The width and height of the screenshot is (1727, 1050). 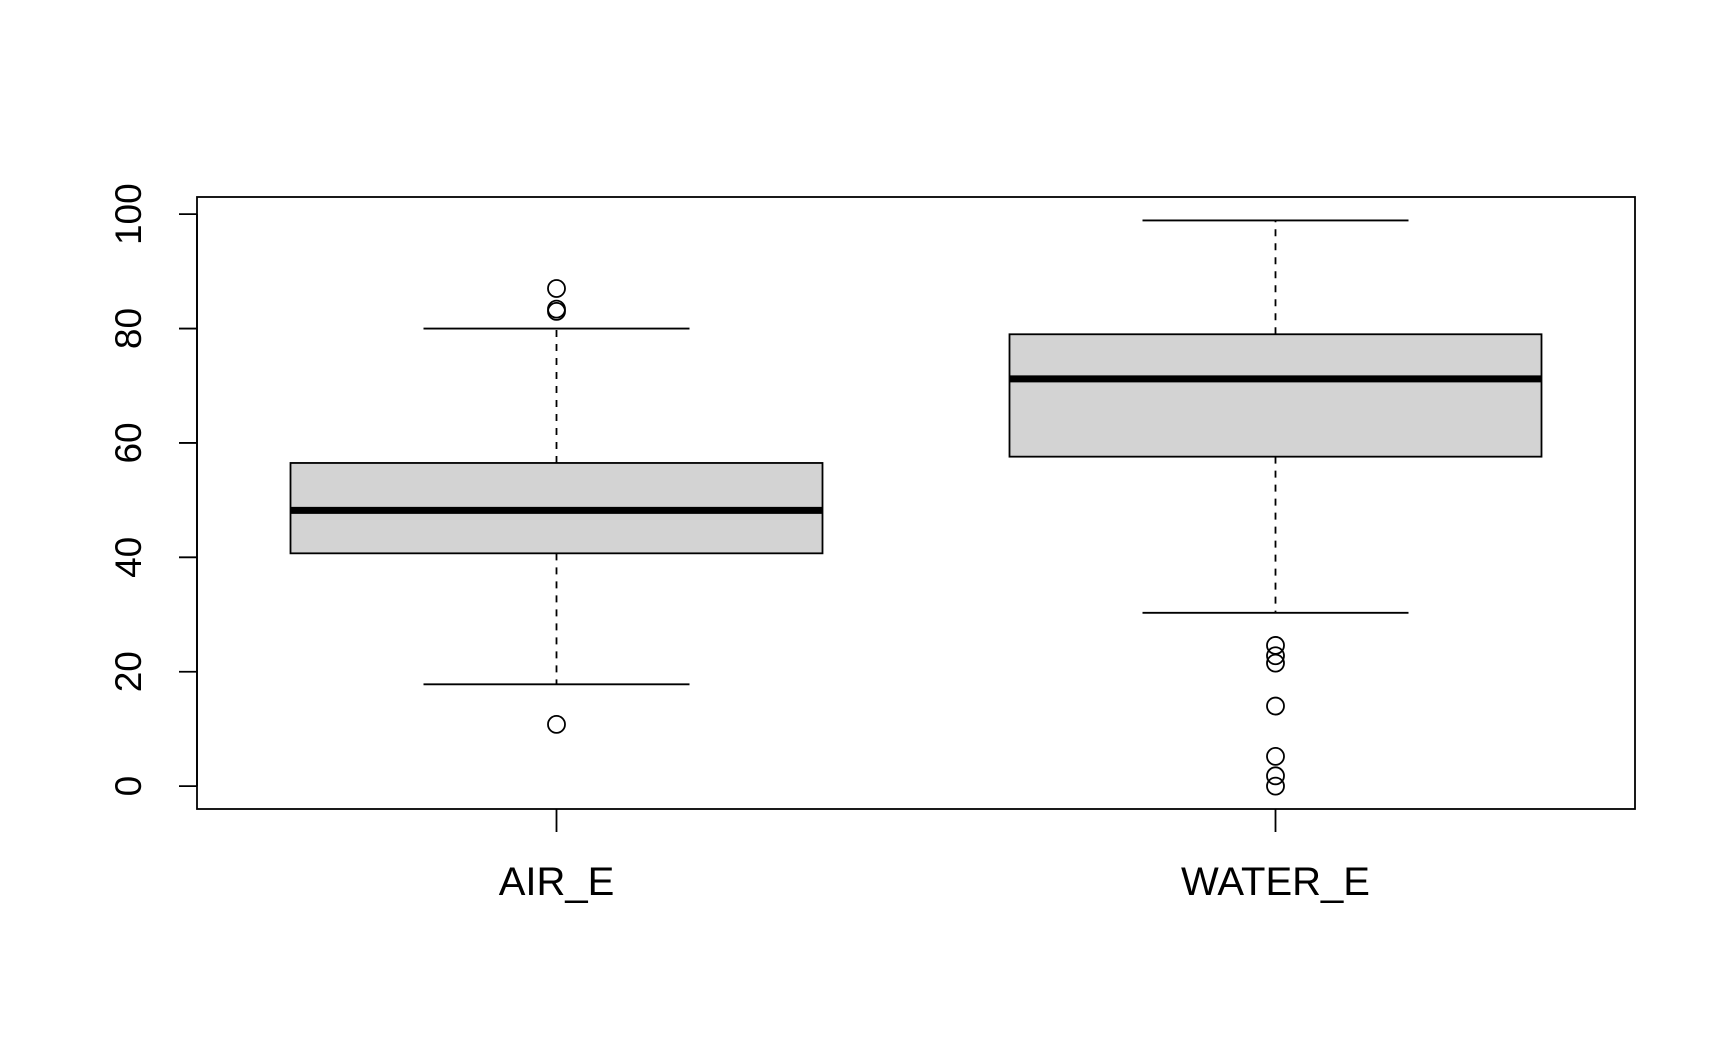 I want to click on y-tick-label: 60, so click(x=128, y=442).